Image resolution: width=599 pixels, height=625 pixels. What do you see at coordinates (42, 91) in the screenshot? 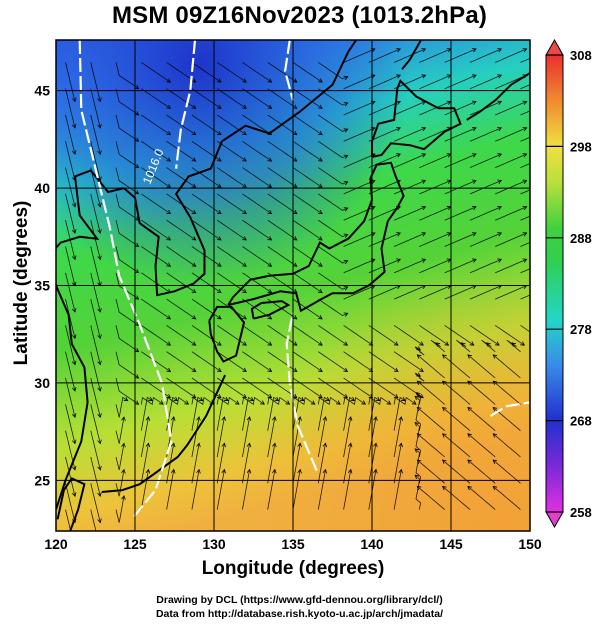
I see `y-tick-label: 45` at bounding box center [42, 91].